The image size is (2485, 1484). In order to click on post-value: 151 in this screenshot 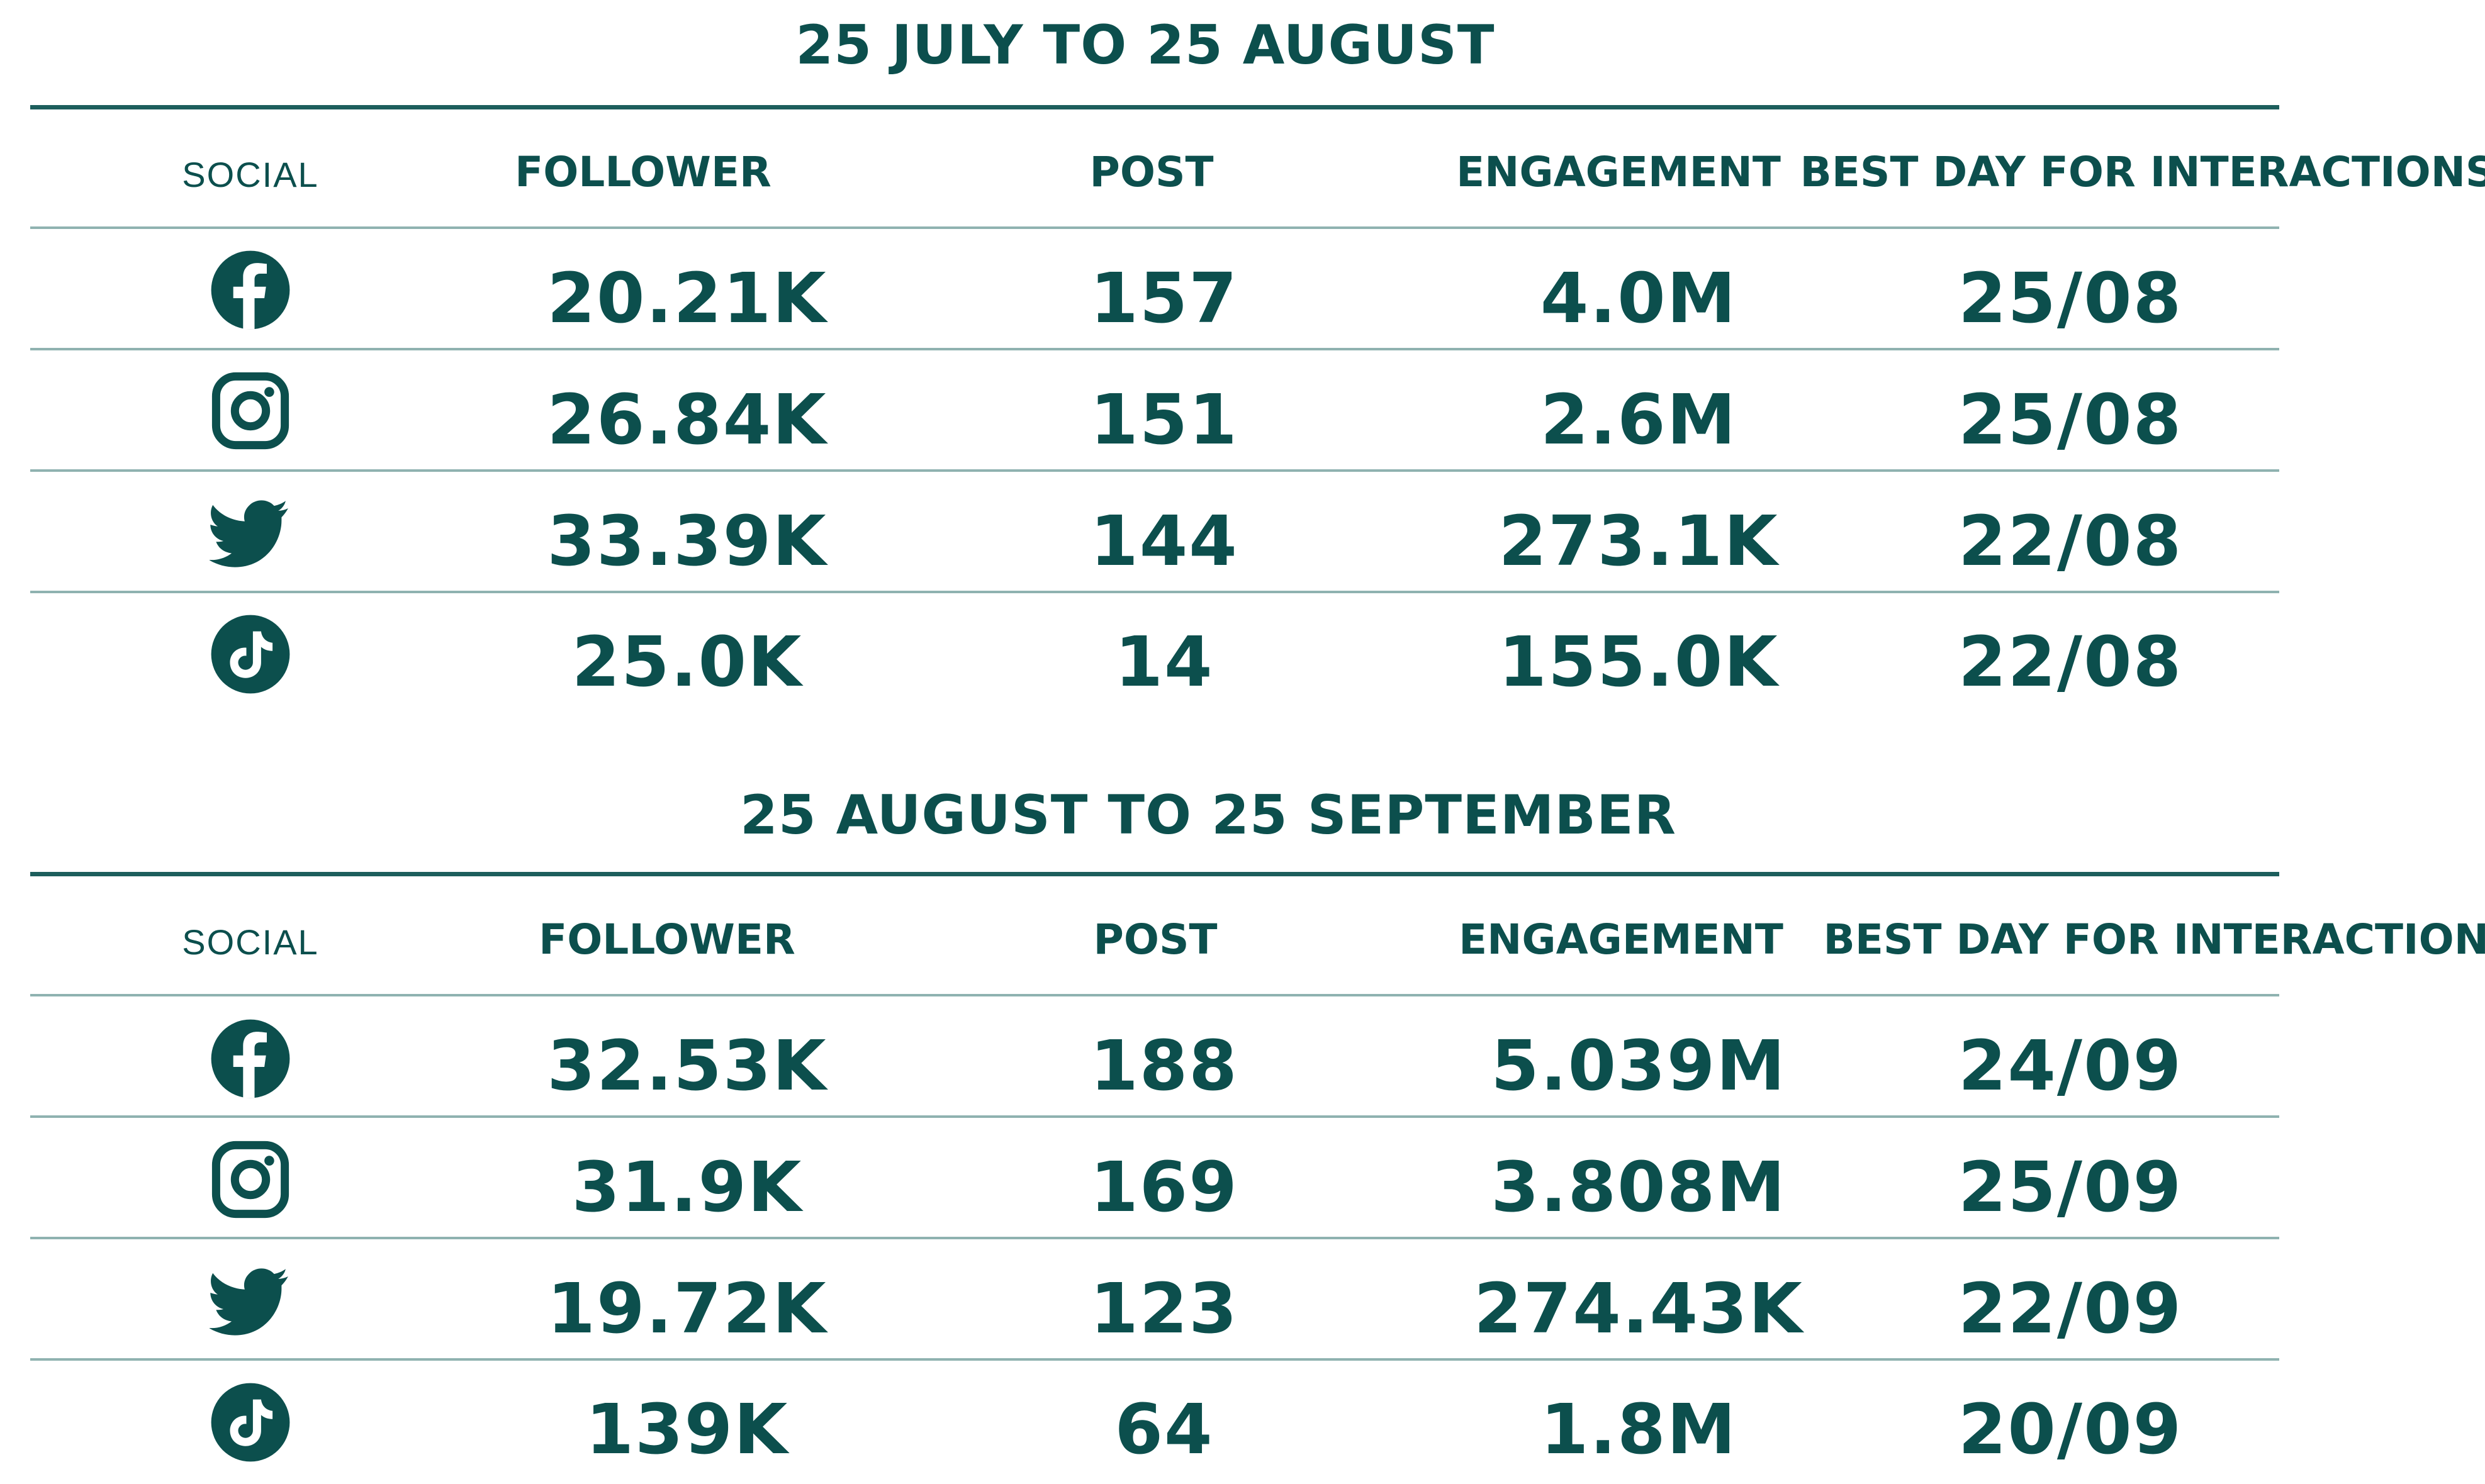, I will do `click(1164, 419)`.